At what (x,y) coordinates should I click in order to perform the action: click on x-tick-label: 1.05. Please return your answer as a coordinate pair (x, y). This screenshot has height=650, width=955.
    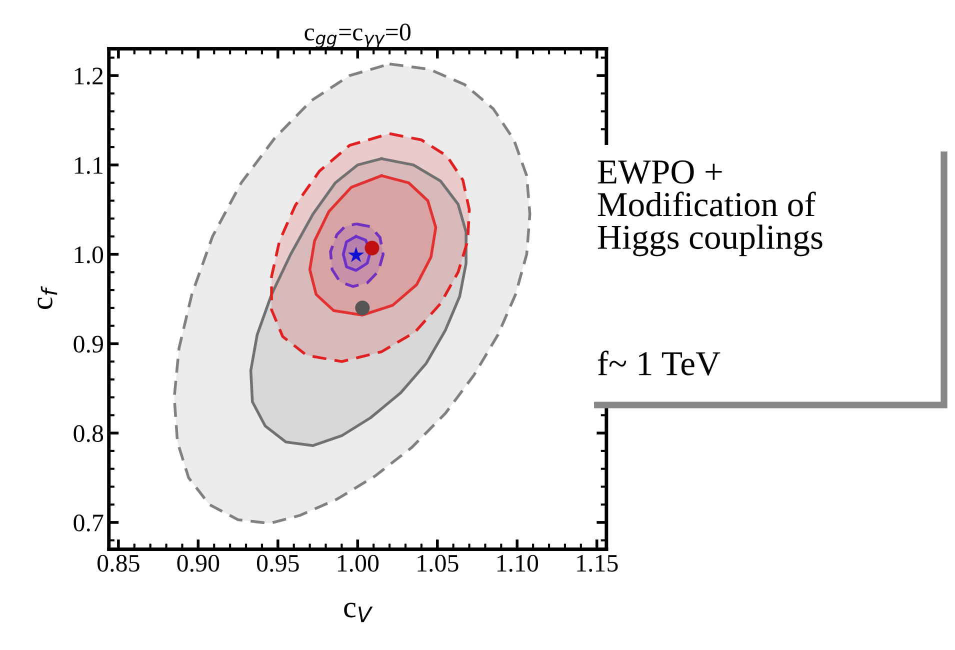
    Looking at the image, I should click on (438, 563).